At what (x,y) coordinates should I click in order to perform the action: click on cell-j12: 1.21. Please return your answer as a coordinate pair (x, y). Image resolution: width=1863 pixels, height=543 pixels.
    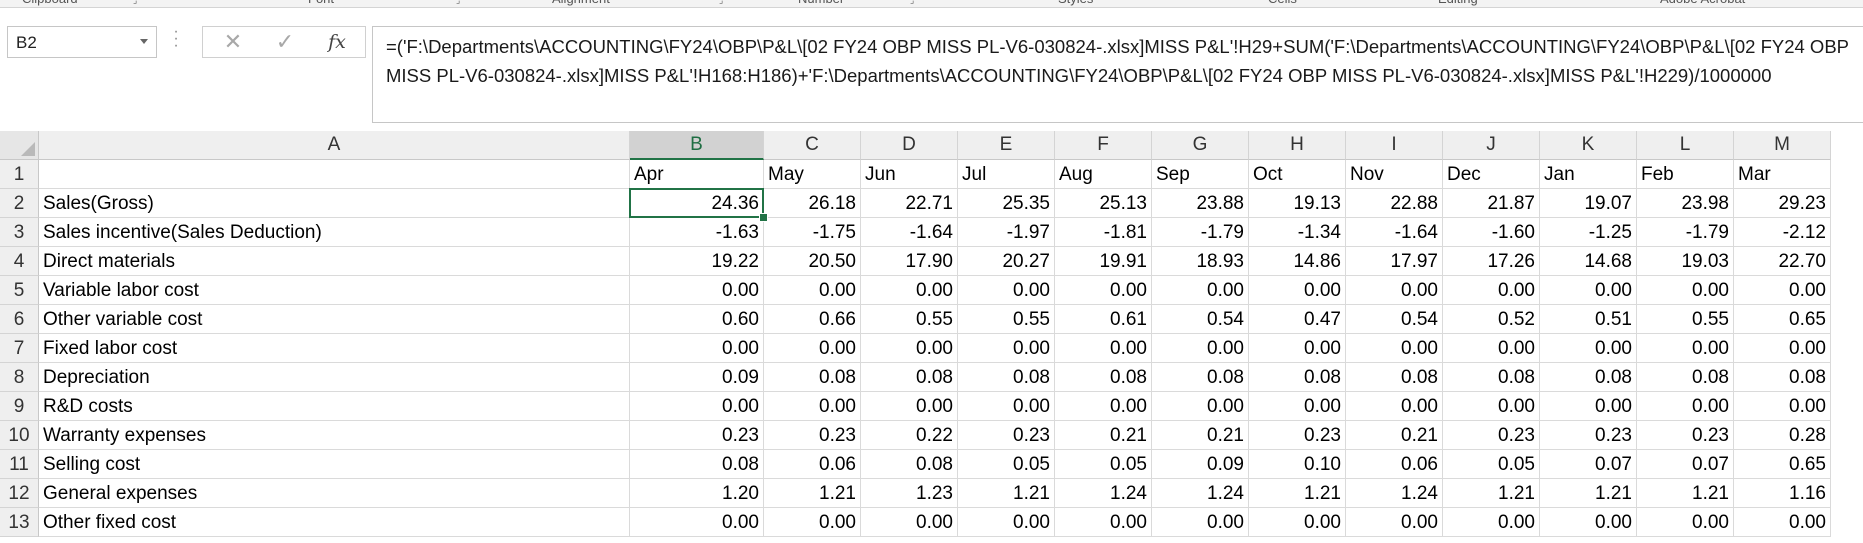
    Looking at the image, I should click on (1491, 493).